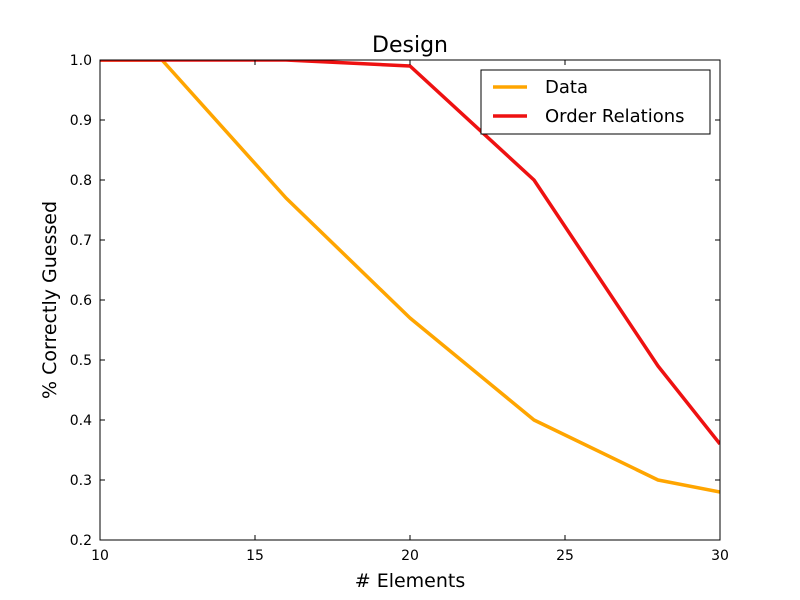 The width and height of the screenshot is (800, 600). What do you see at coordinates (81, 61) in the screenshot?
I see `y-tick-label: 1.0` at bounding box center [81, 61].